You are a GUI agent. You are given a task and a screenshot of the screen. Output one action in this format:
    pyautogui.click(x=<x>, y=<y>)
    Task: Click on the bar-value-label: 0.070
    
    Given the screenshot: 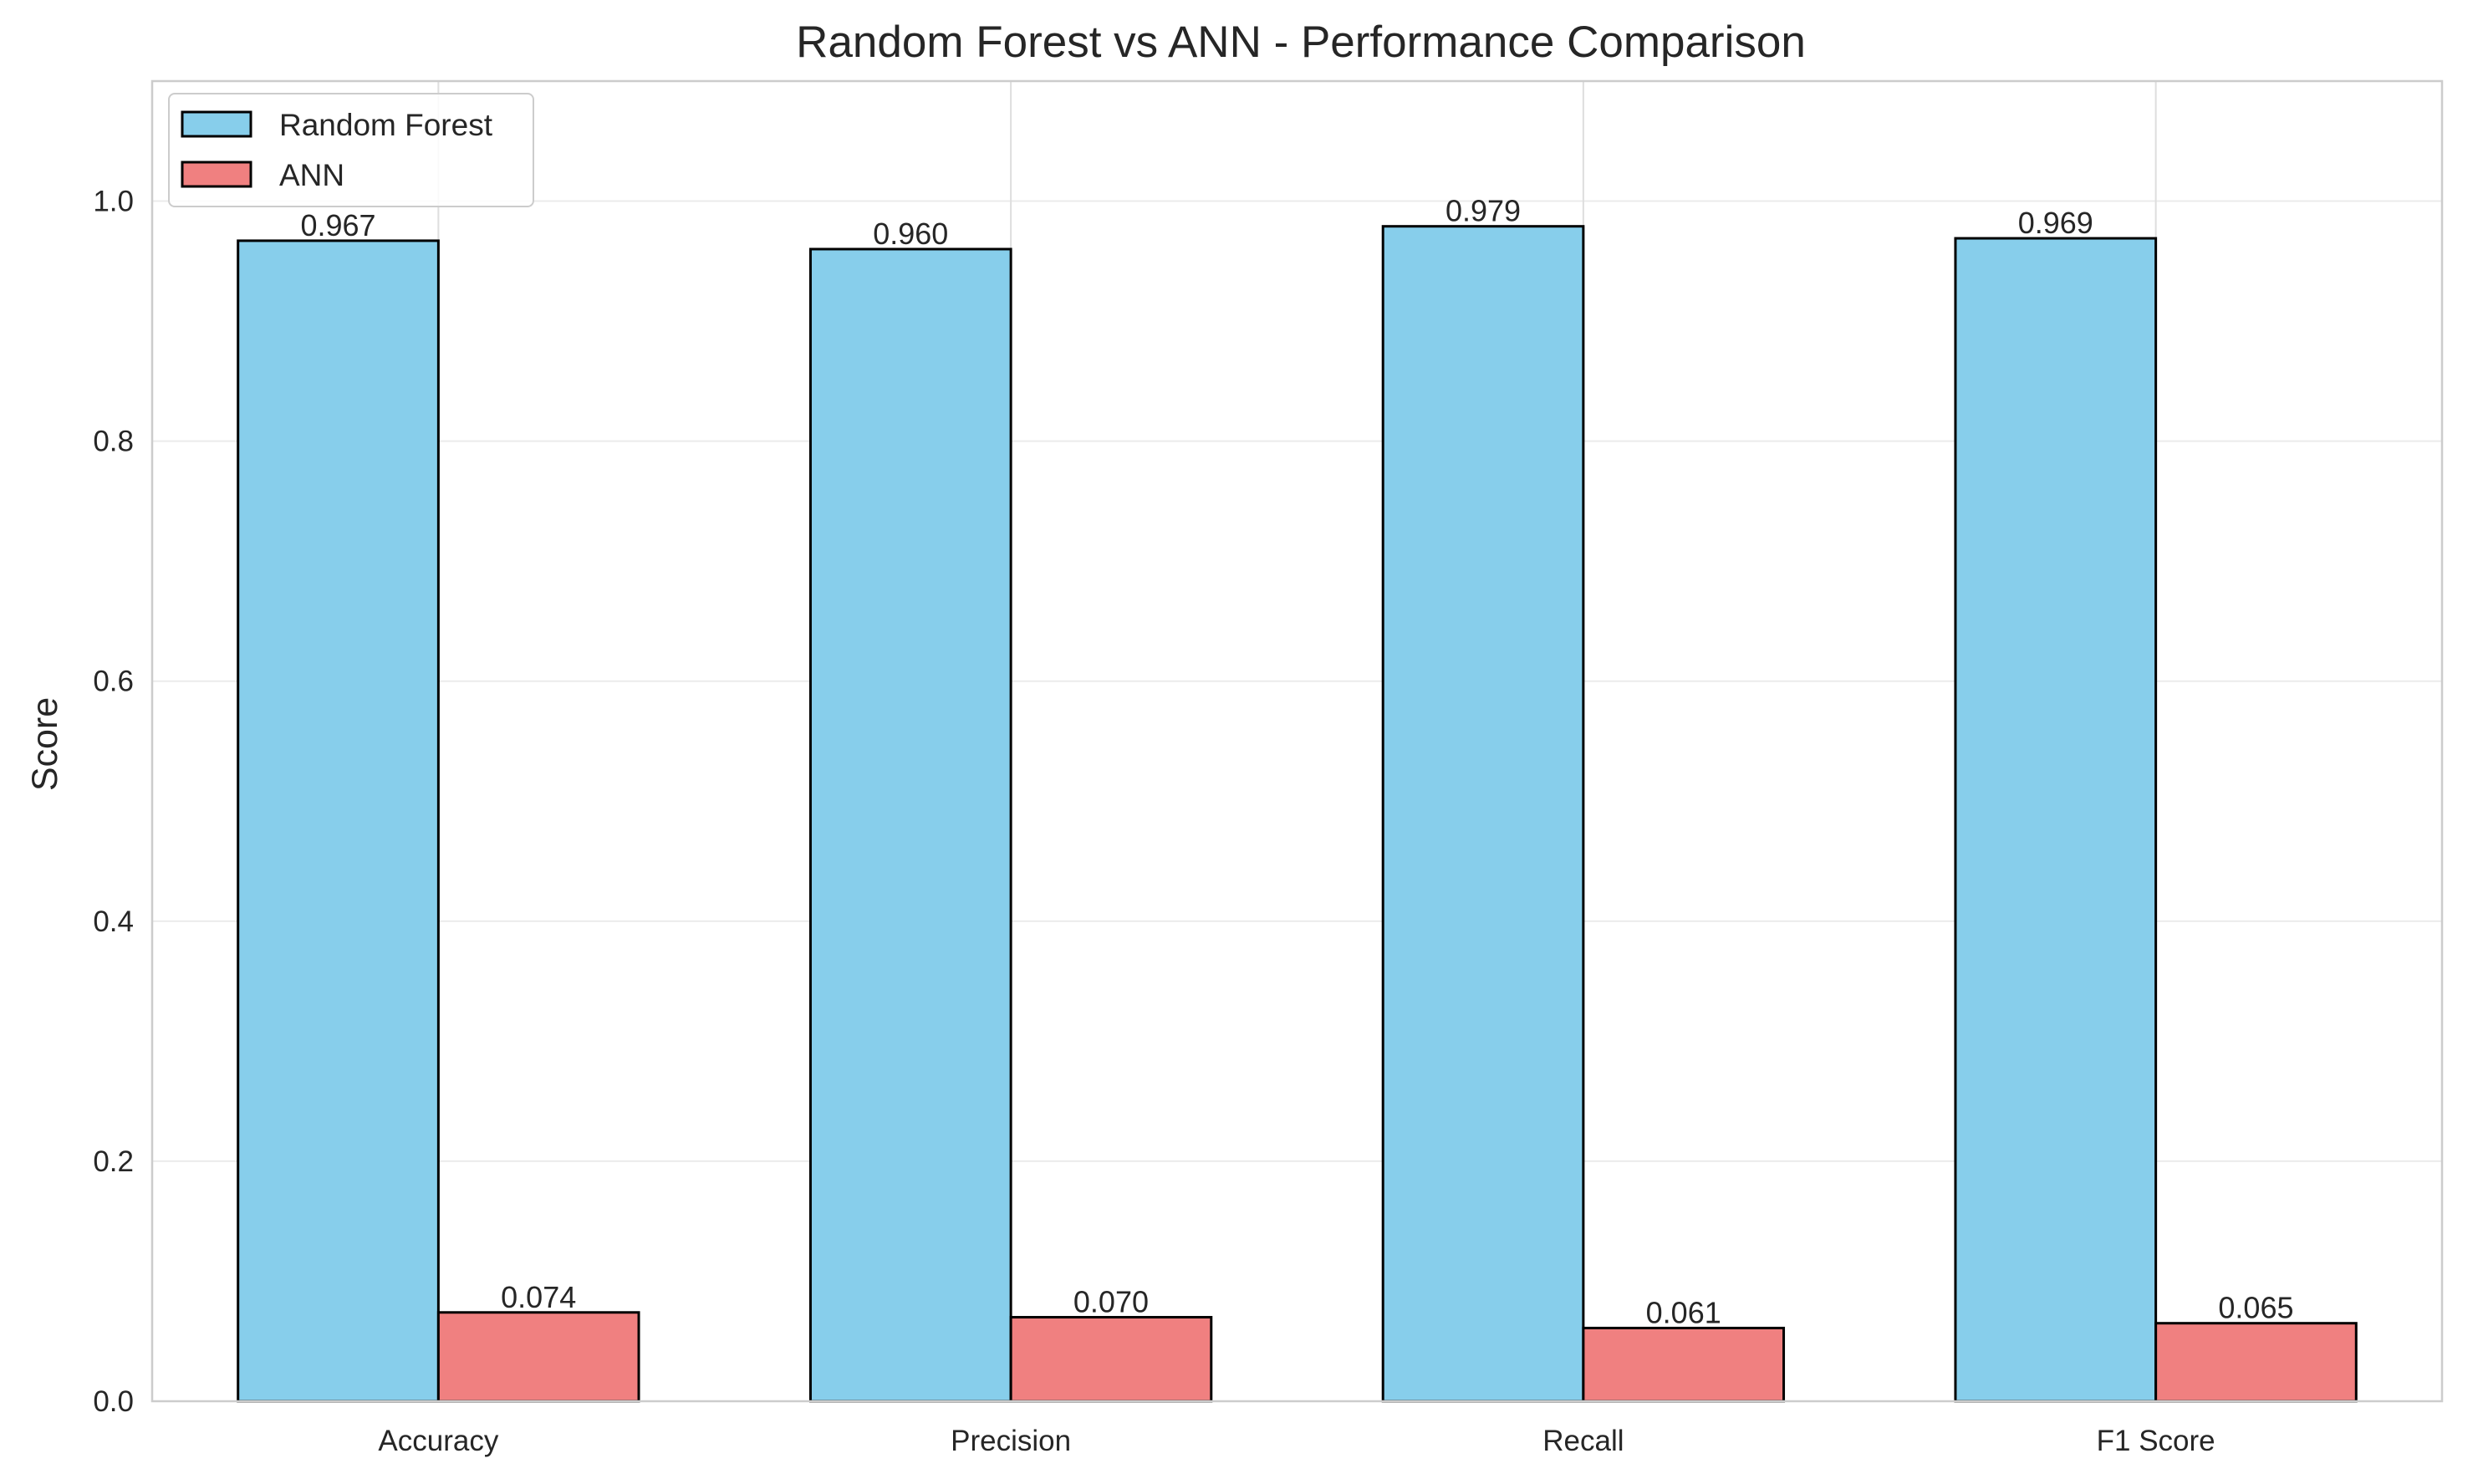 What is the action you would take?
    pyautogui.click(x=1111, y=1302)
    